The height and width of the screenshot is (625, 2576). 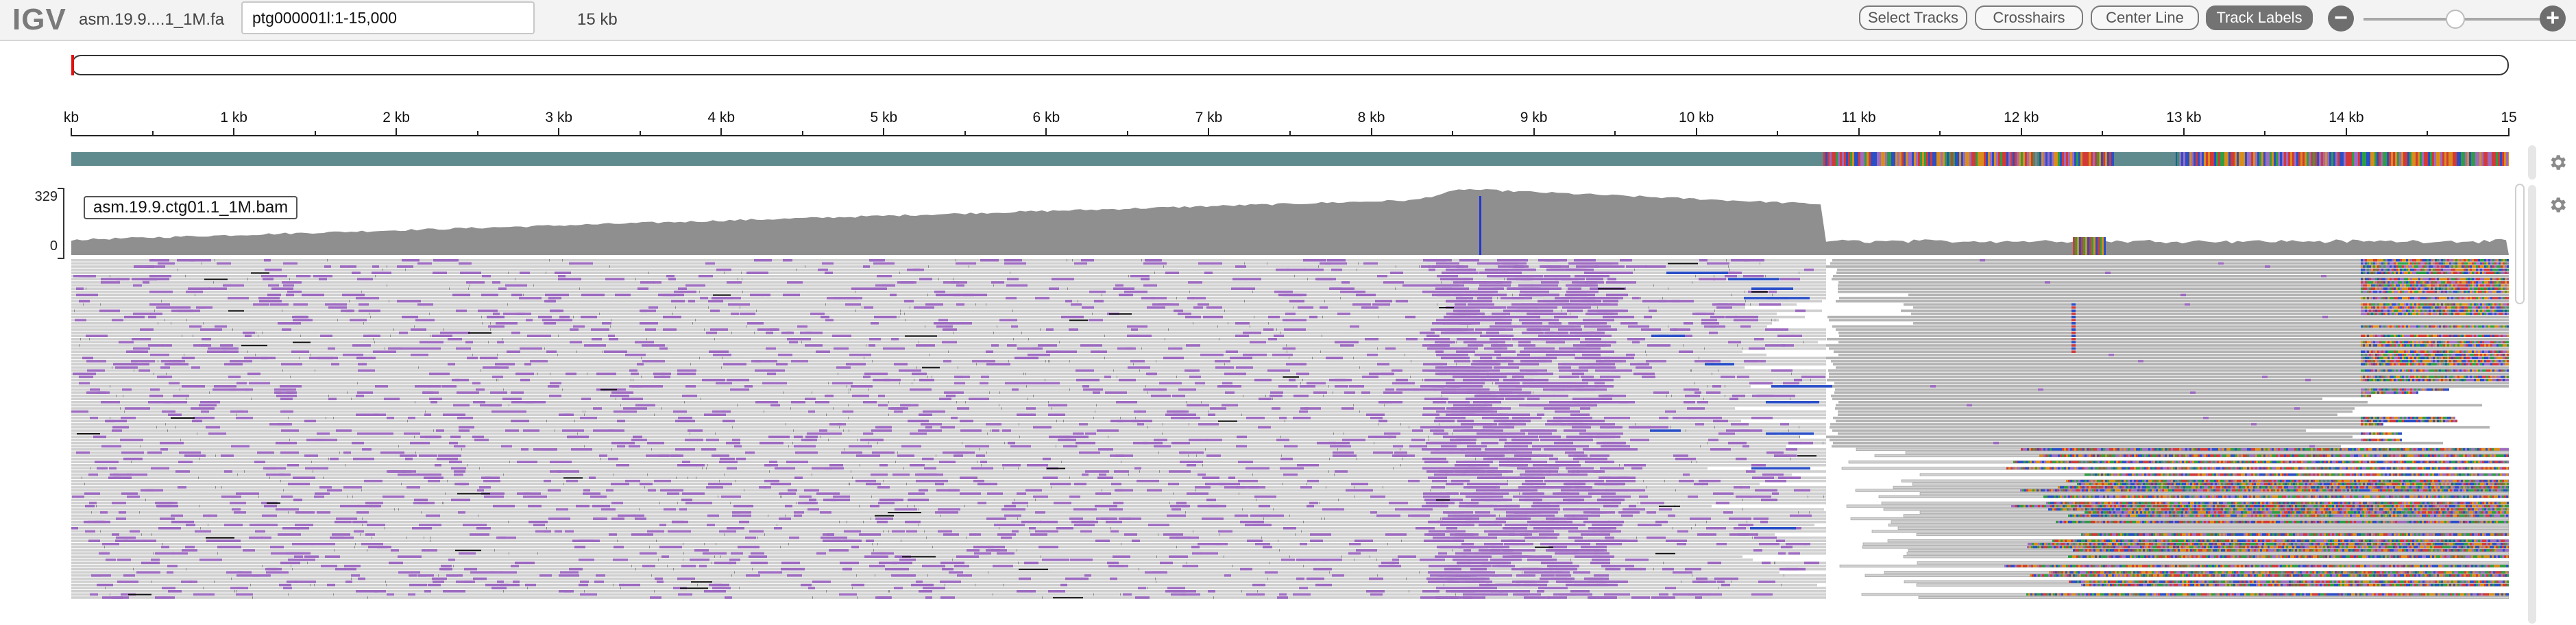 I want to click on track-labels-button: Track Labels, so click(x=2259, y=18).